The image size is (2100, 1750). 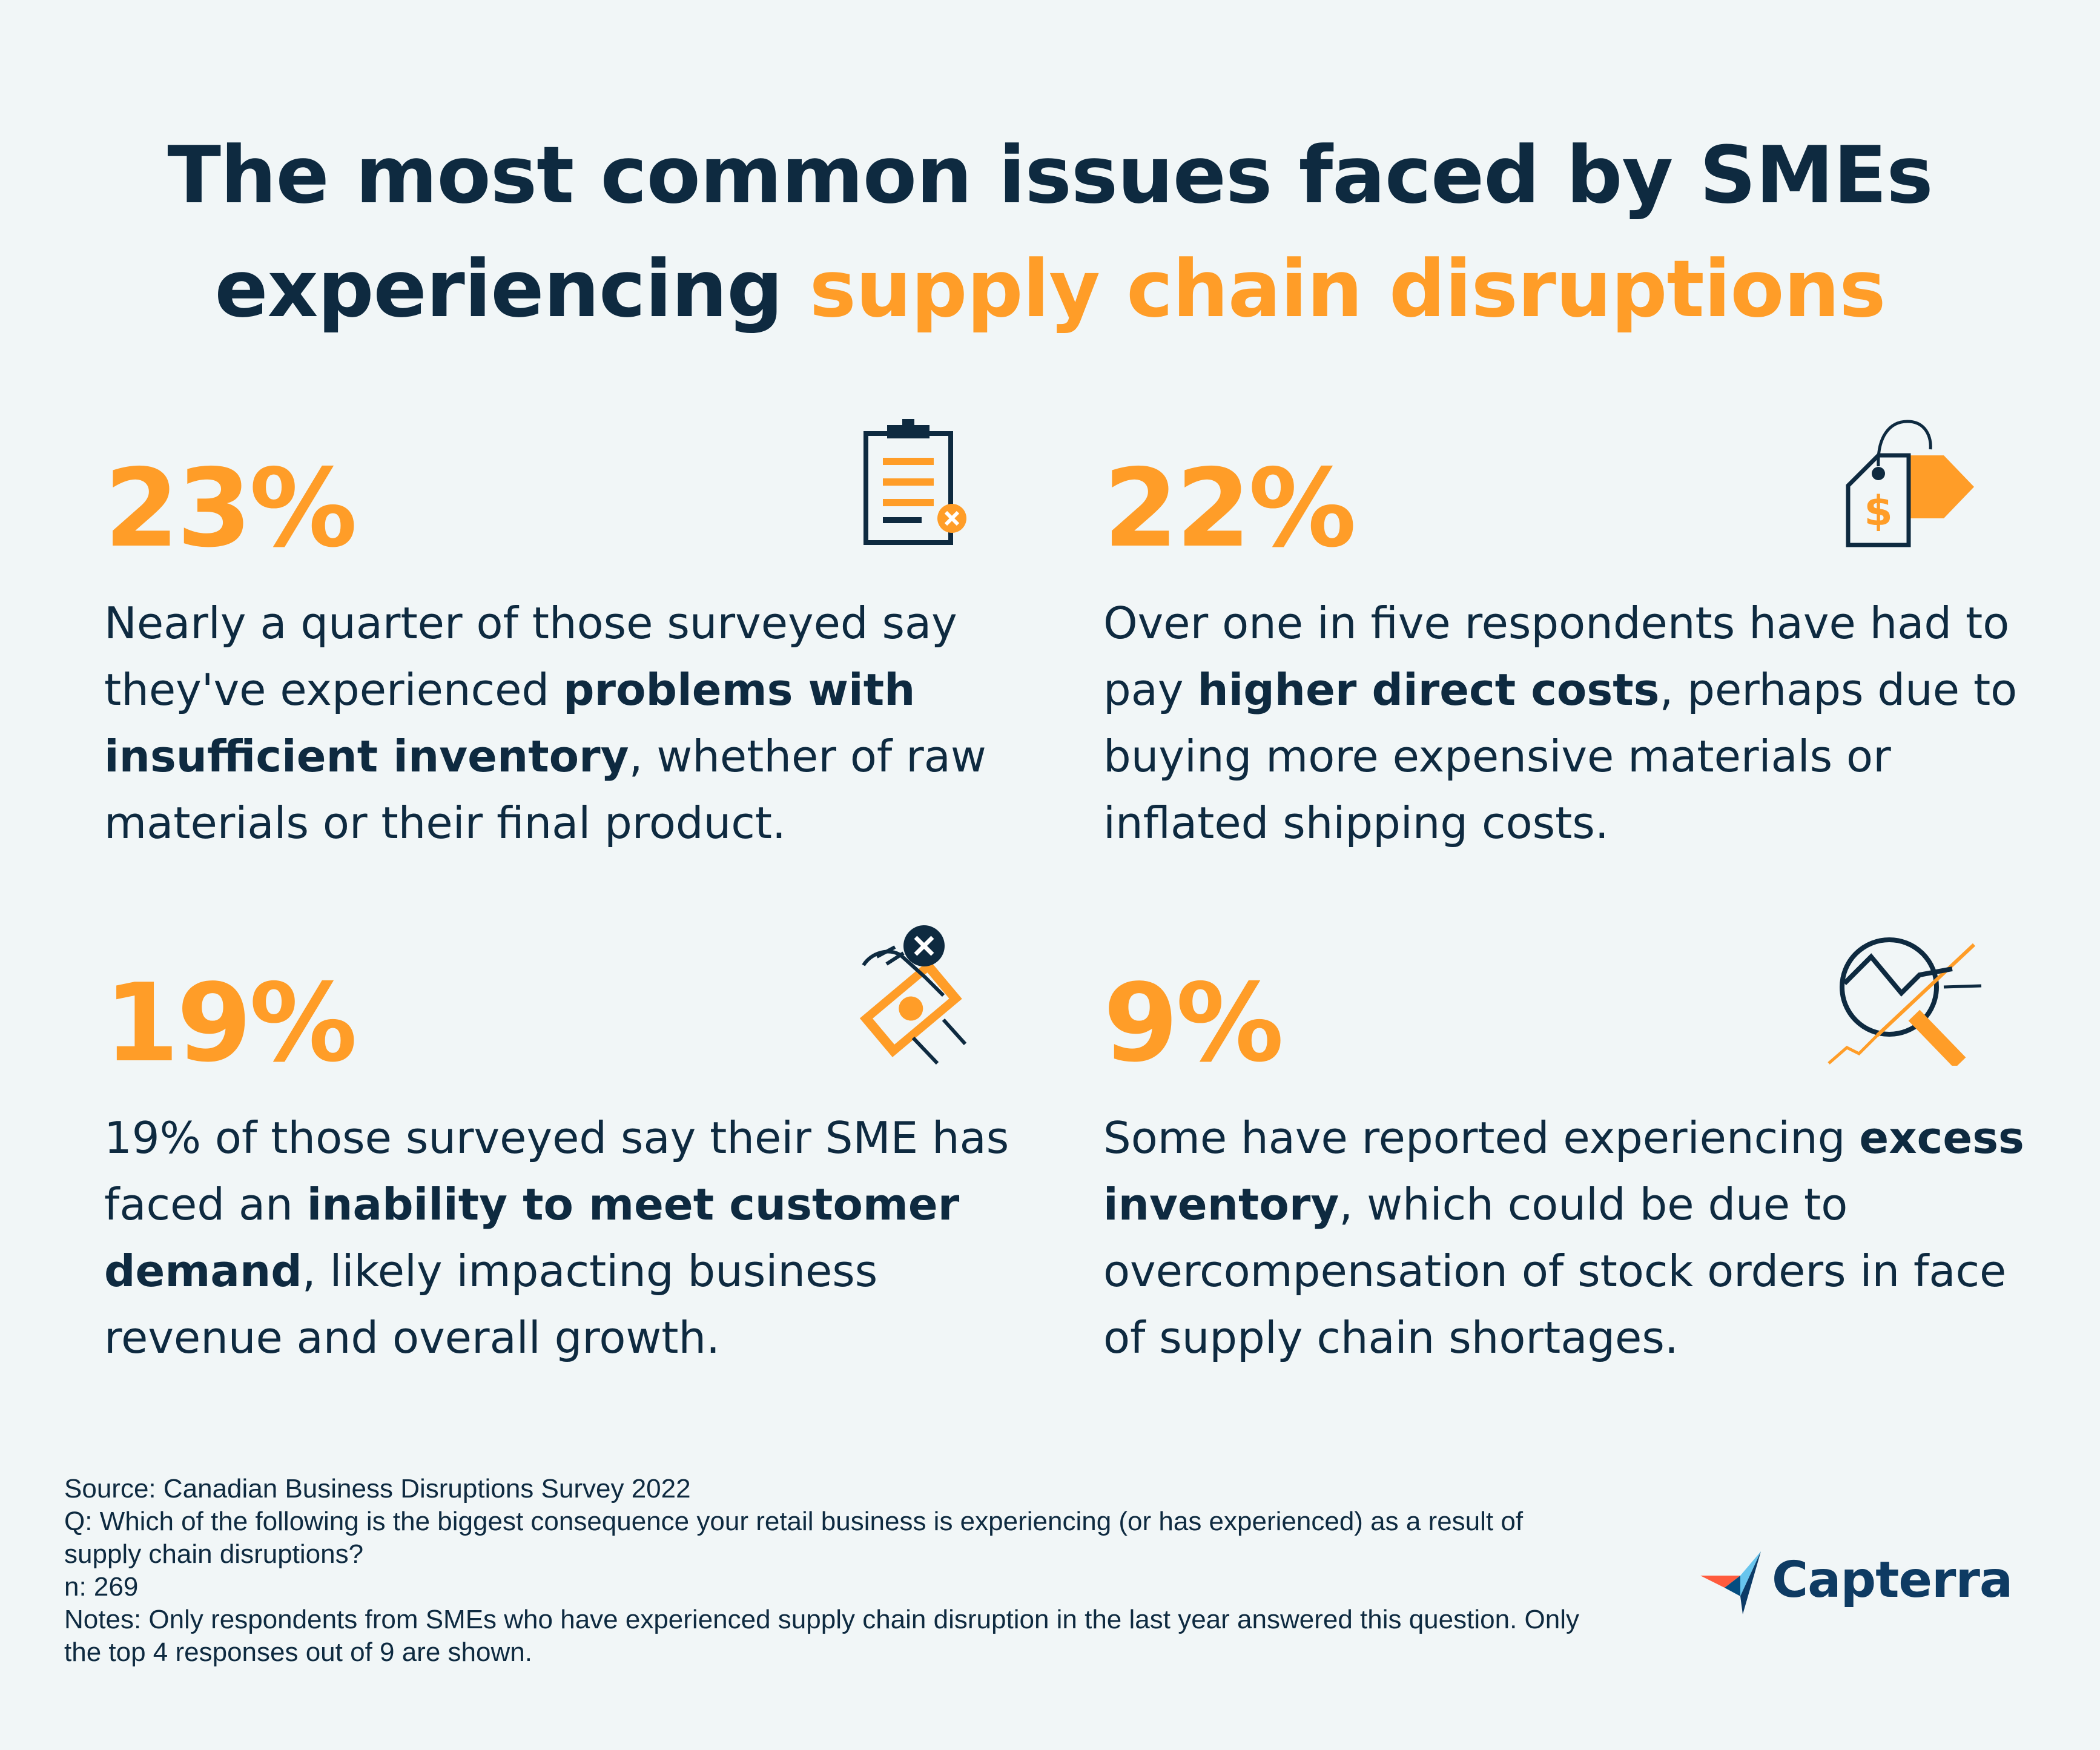 I want to click on stat-highlight: problems with insufficient inventory, so click(x=510, y=723).